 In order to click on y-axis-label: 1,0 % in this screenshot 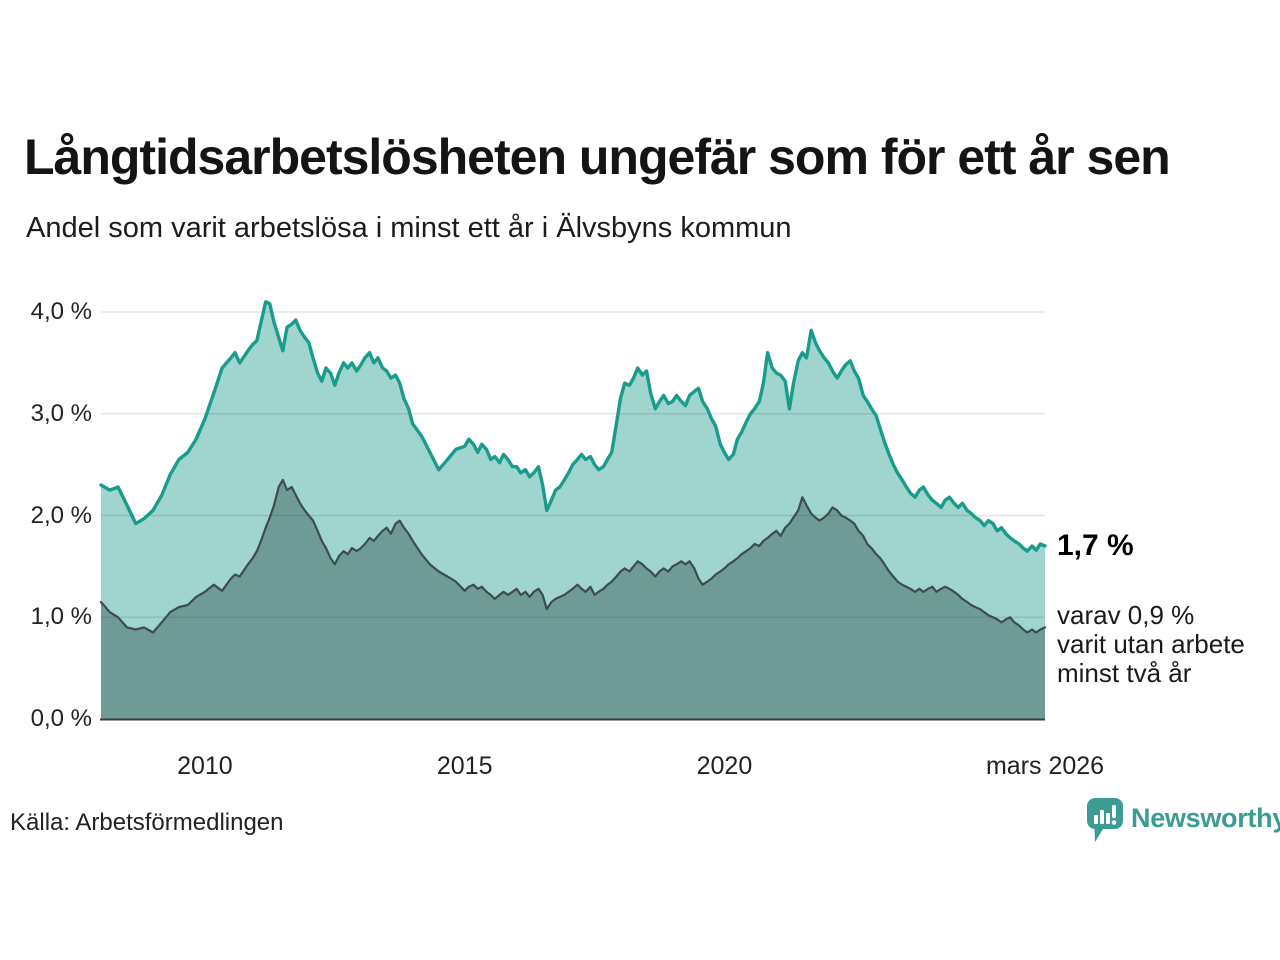, I will do `click(61, 617)`.